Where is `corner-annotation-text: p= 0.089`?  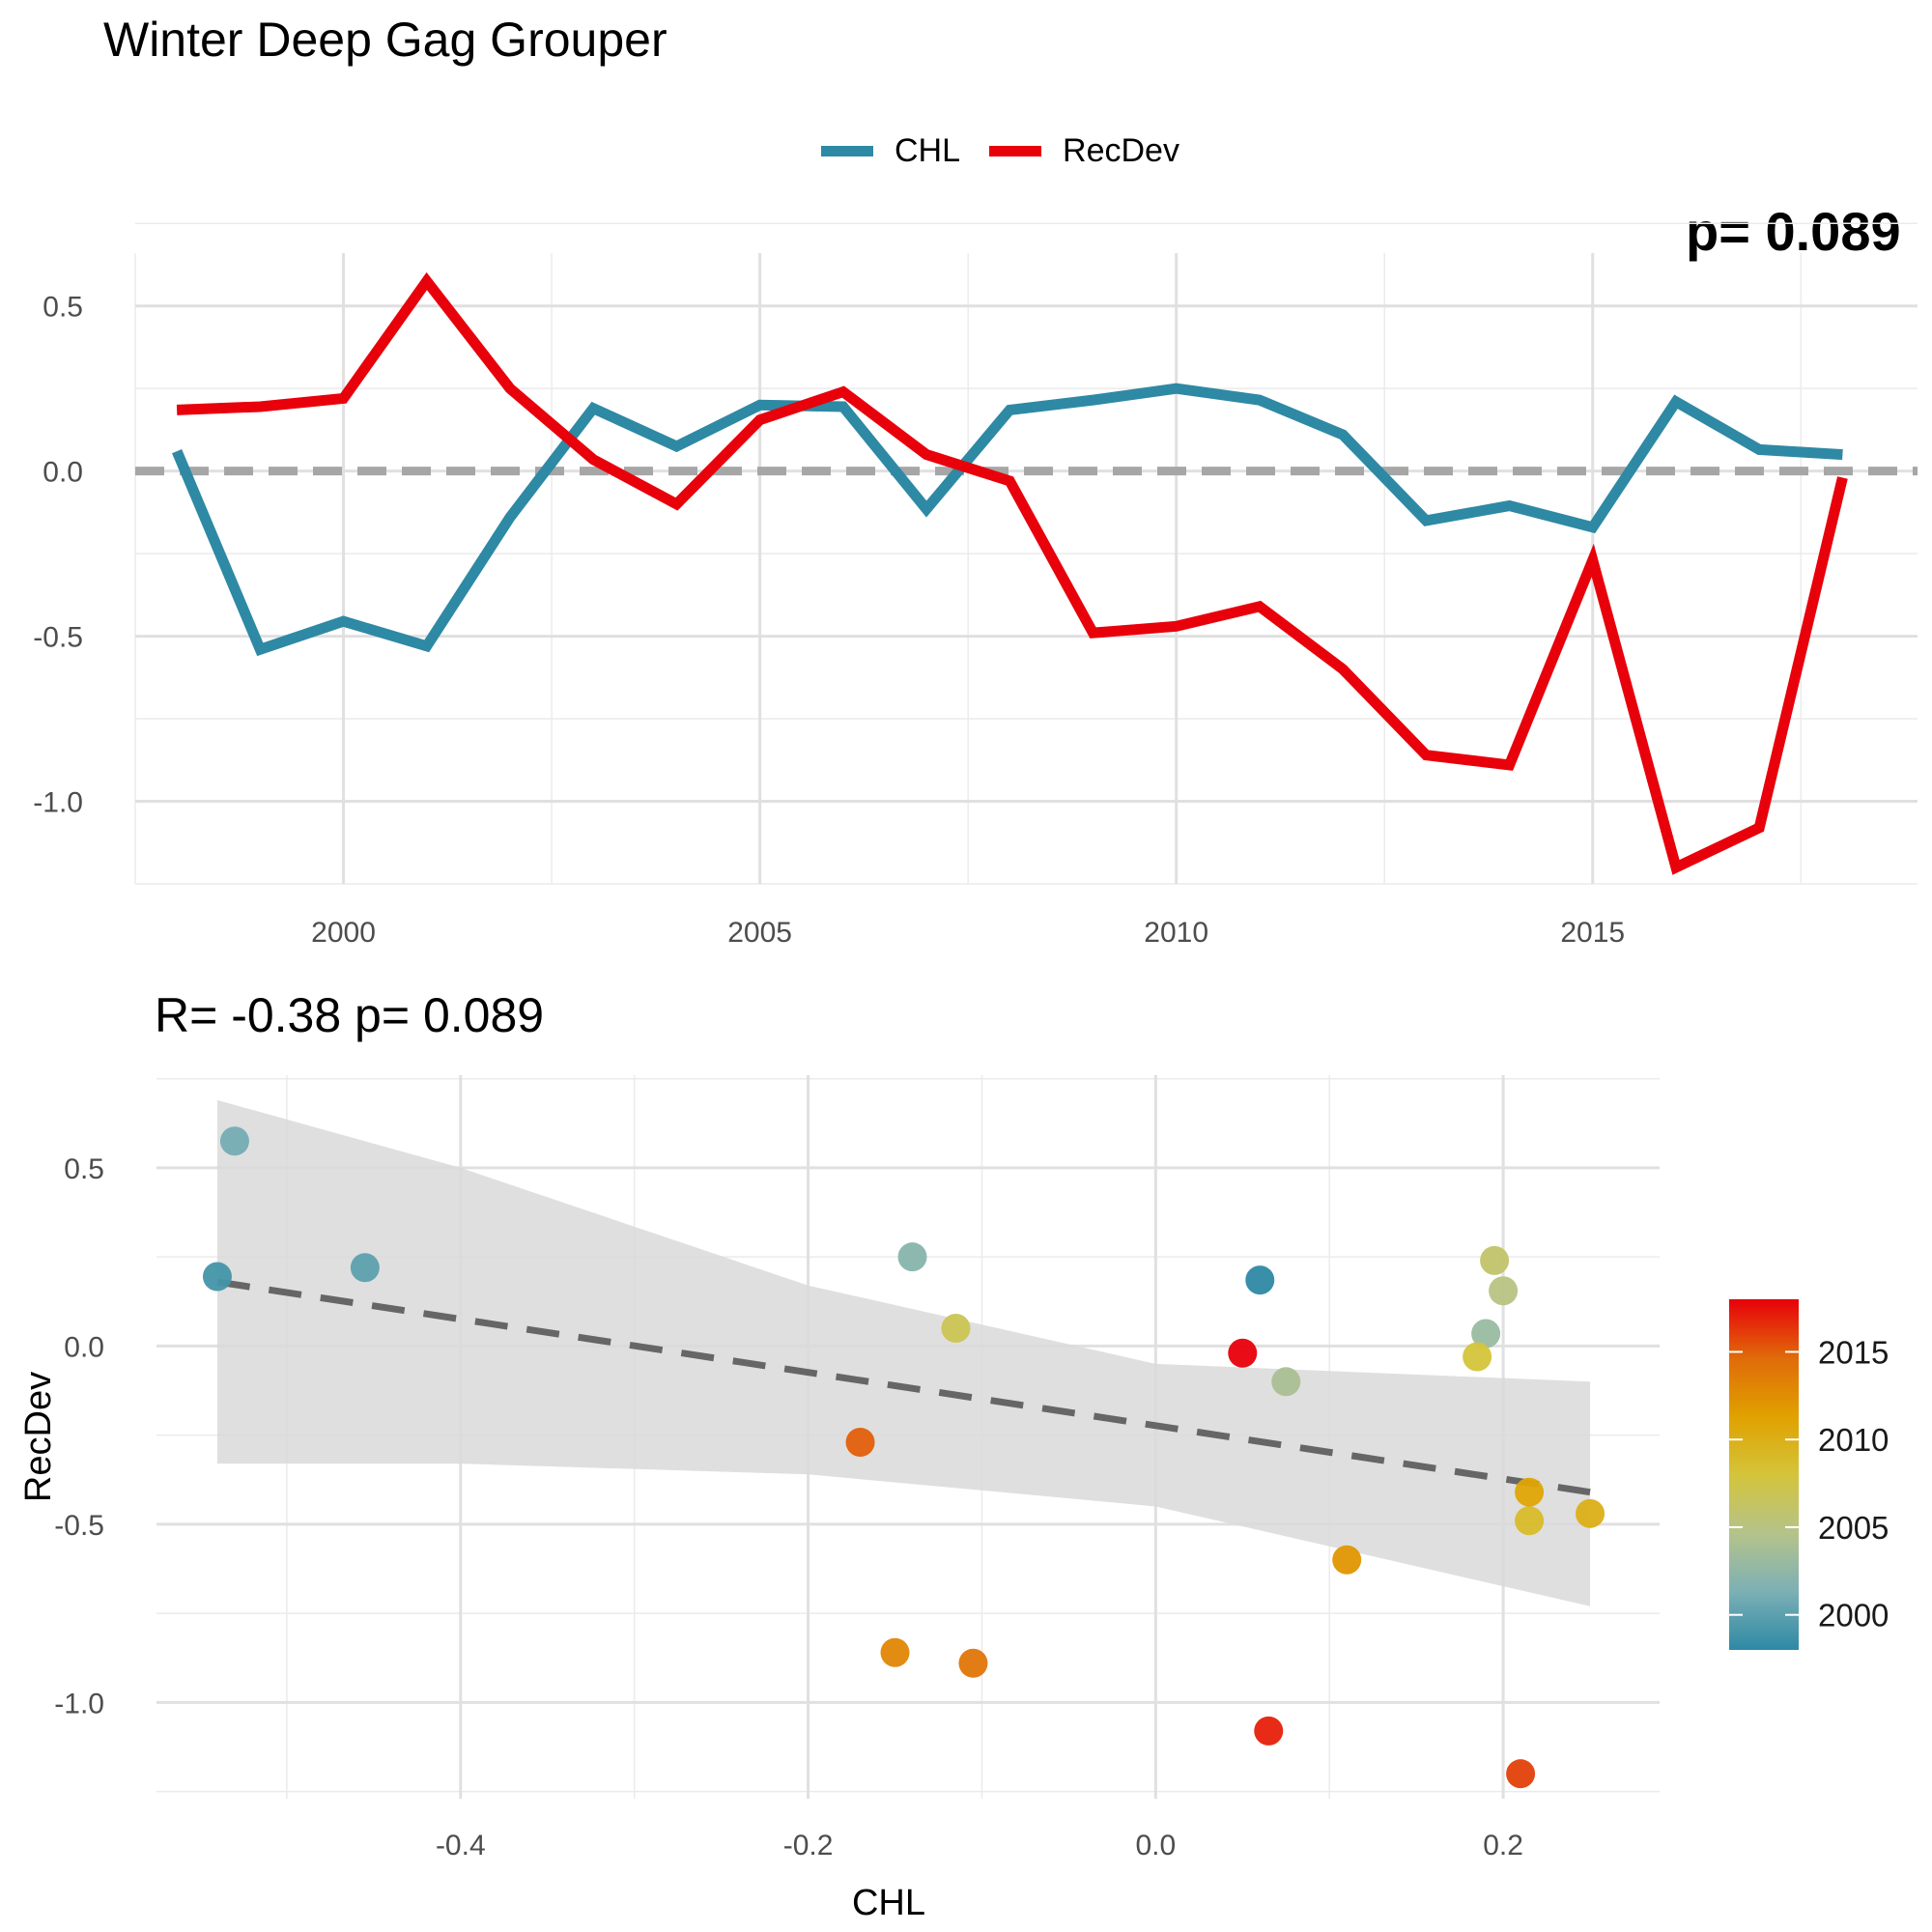
corner-annotation-text: p= 0.089 is located at coordinates (1793, 232).